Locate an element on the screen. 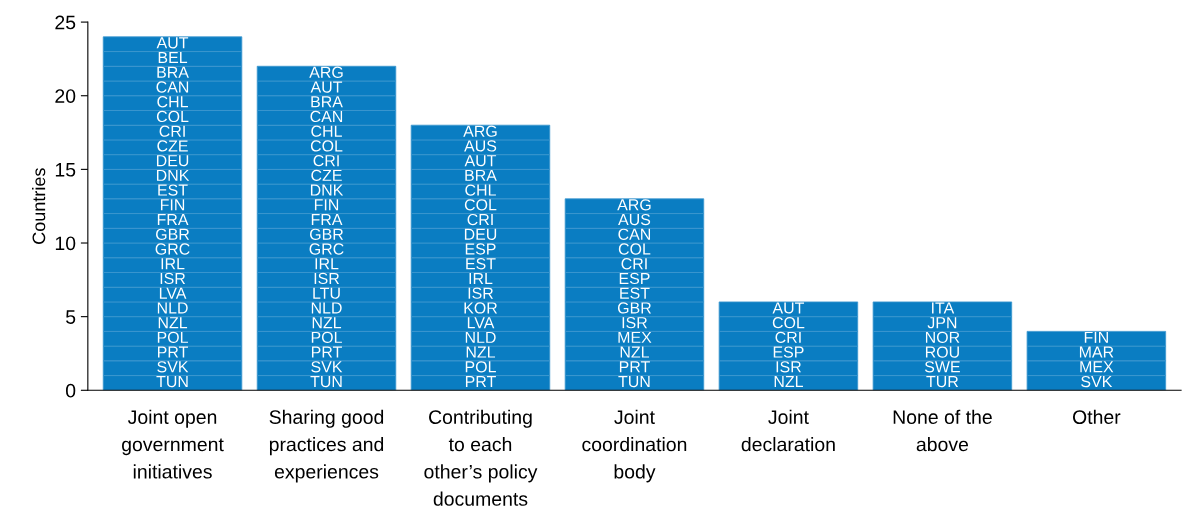 The width and height of the screenshot is (1187, 526). y-tick-label: 5 is located at coordinates (71, 317).